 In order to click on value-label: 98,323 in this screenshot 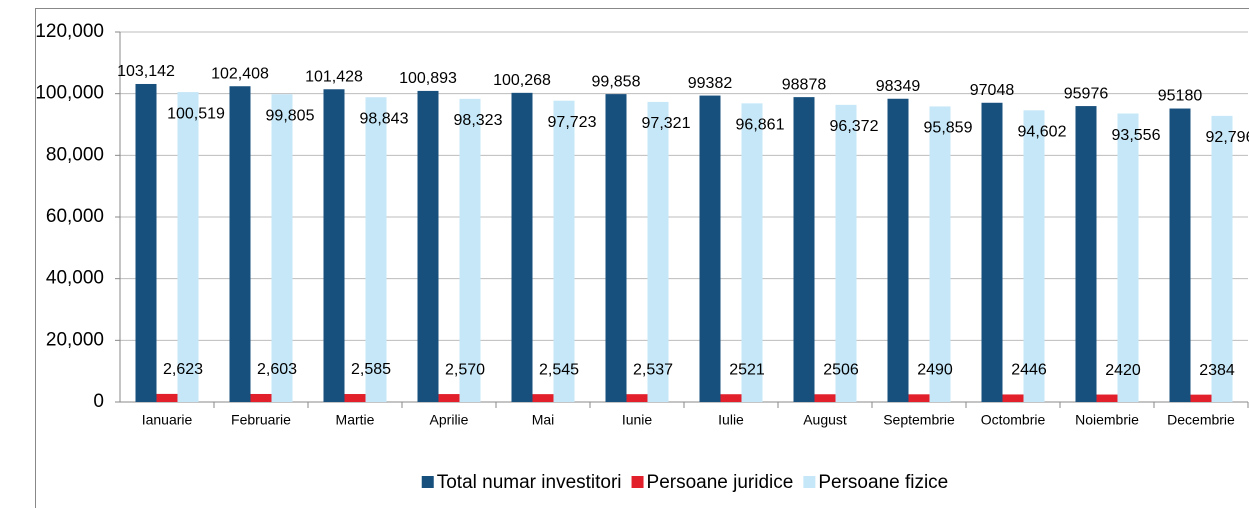, I will do `click(478, 120)`.